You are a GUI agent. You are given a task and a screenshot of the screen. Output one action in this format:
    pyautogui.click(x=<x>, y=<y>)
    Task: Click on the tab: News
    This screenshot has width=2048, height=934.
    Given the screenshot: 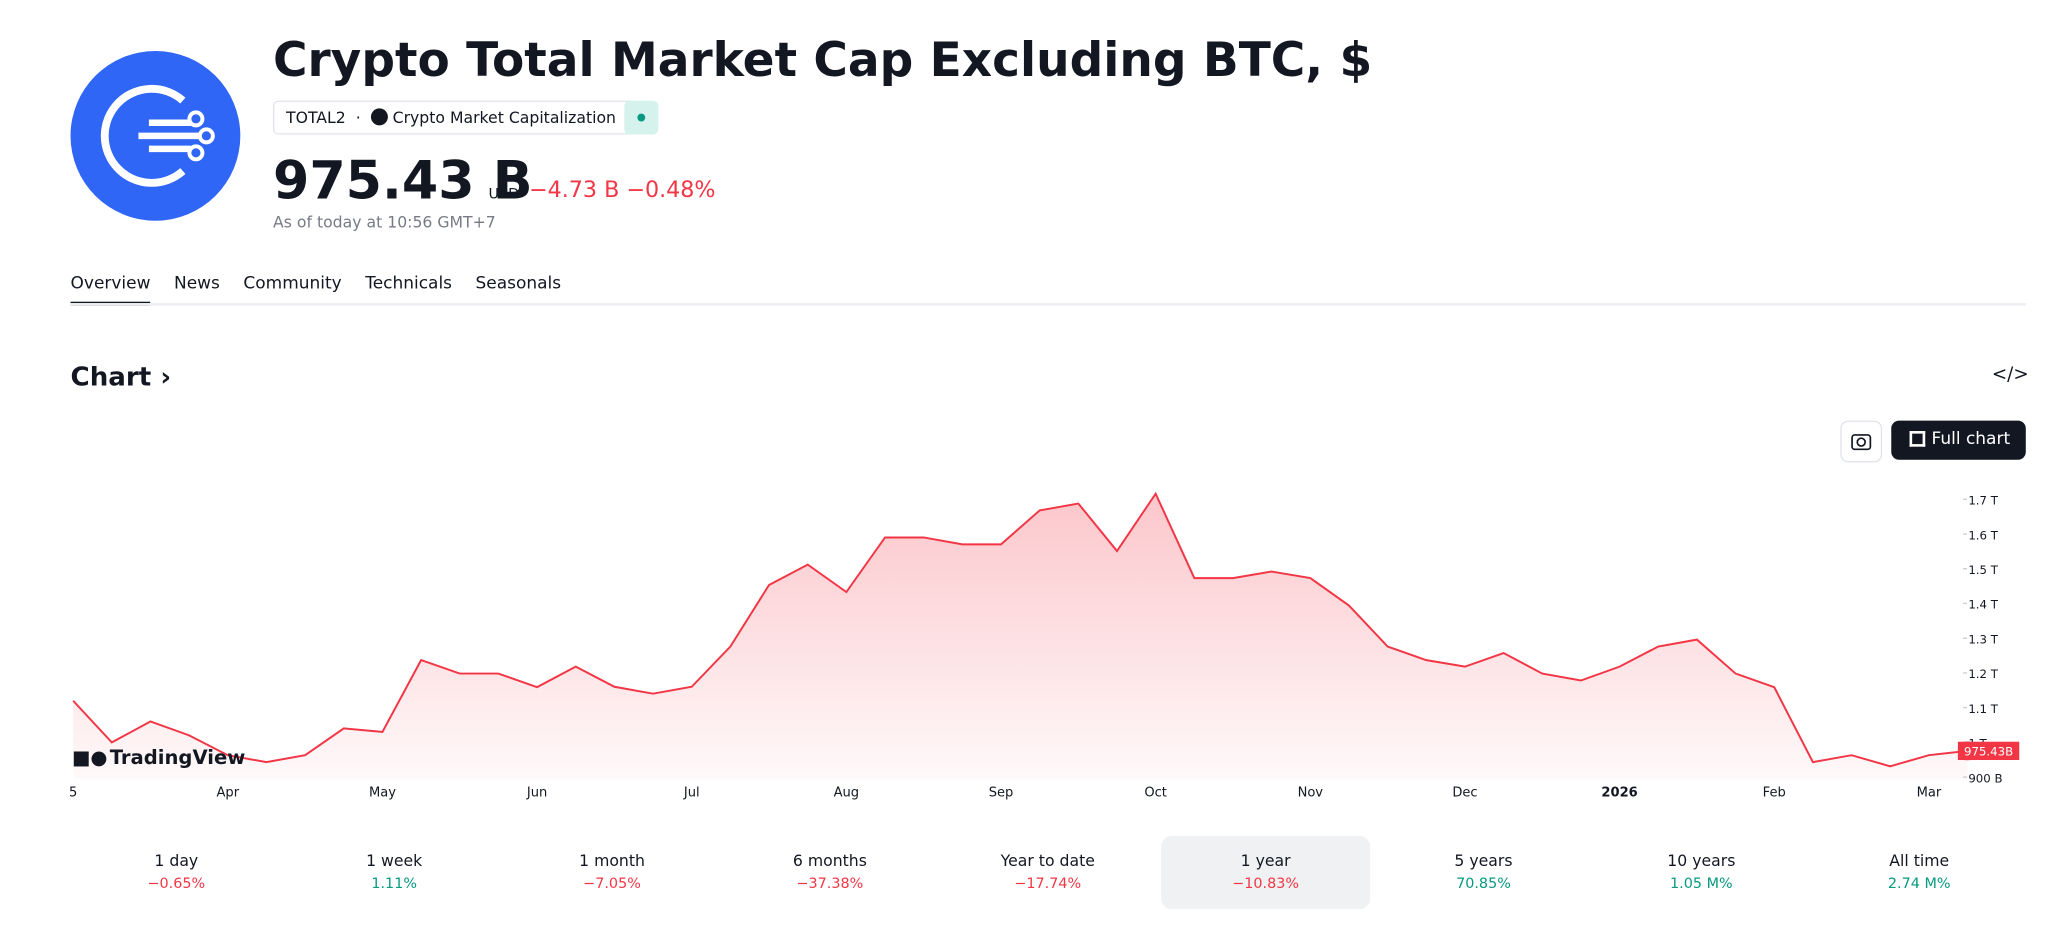 What is the action you would take?
    pyautogui.click(x=196, y=284)
    